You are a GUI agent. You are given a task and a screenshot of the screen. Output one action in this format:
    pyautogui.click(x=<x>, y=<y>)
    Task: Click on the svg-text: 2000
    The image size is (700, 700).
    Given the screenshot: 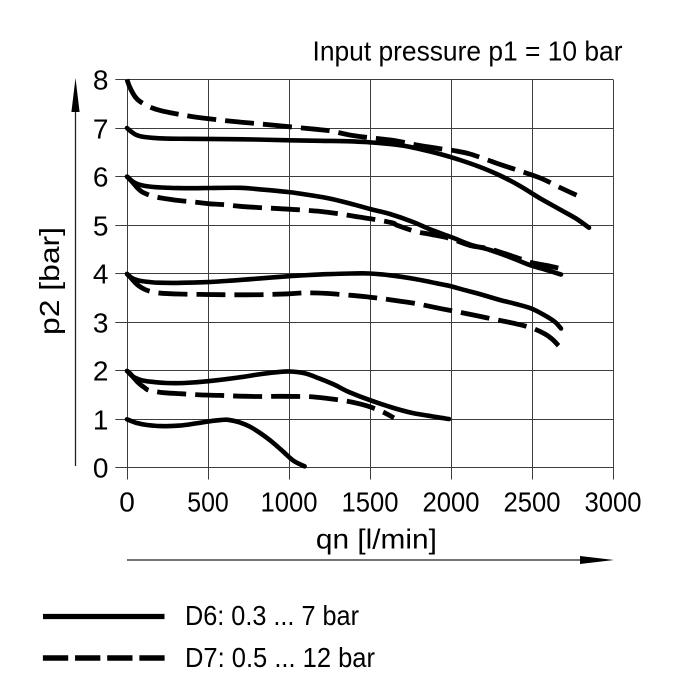 What is the action you would take?
    pyautogui.click(x=451, y=502)
    